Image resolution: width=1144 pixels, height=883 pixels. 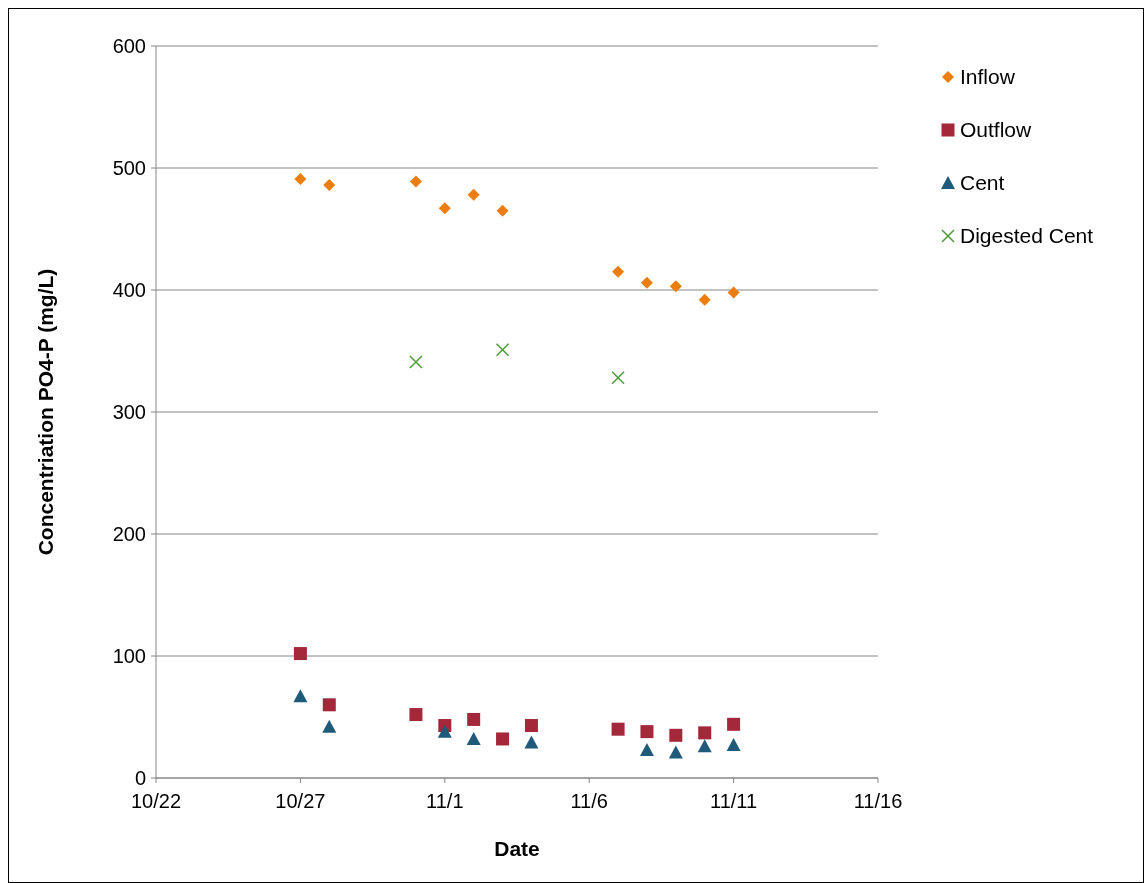 I want to click on x-tick-label: 11/1, so click(x=445, y=801).